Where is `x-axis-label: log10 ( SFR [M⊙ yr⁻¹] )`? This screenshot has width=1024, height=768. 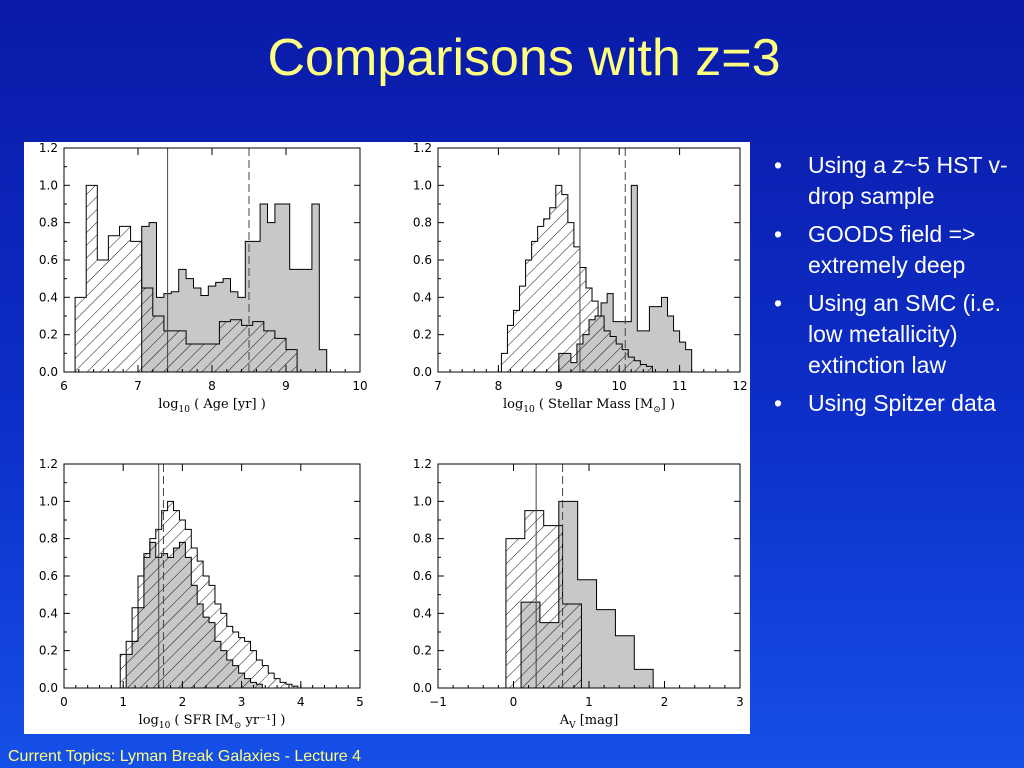 x-axis-label: log10 ( SFR [M⊙ yr⁻¹] ) is located at coordinates (212, 722).